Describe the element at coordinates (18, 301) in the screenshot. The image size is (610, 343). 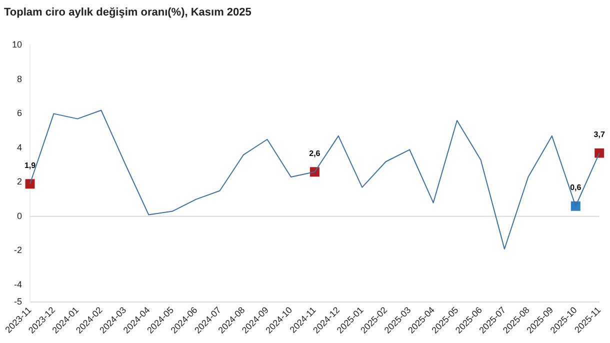
I see `y-tick-label: -5` at that location.